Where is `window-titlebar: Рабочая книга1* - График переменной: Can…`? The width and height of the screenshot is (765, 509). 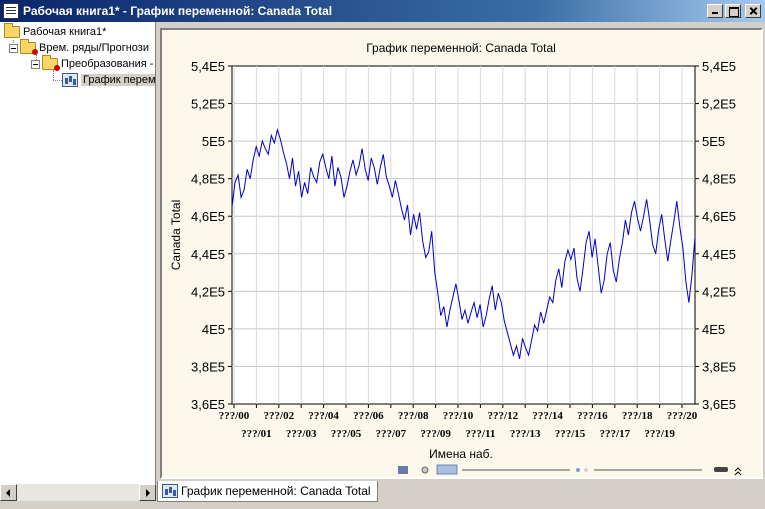
window-titlebar: Рабочая книга1* - График переменной: Can… is located at coordinates (382, 11).